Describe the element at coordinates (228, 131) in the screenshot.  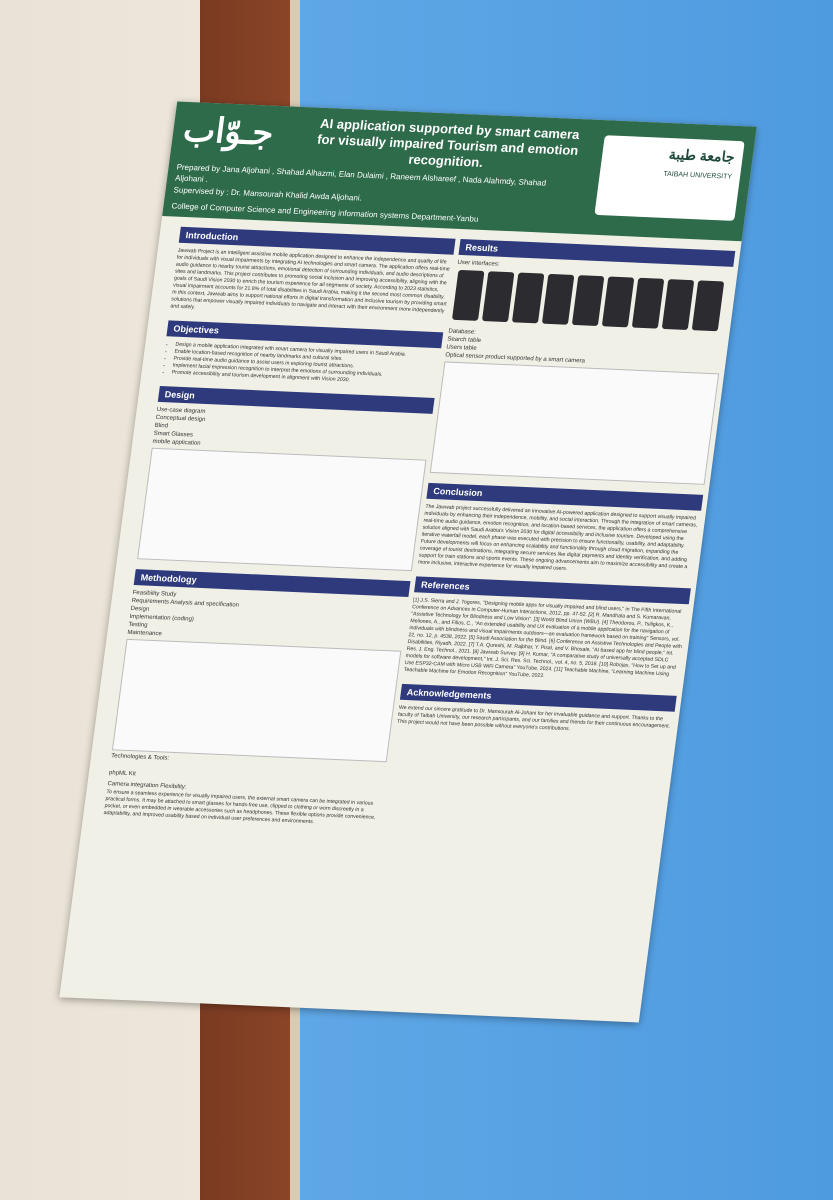
I see `logo: جـوّاب` at that location.